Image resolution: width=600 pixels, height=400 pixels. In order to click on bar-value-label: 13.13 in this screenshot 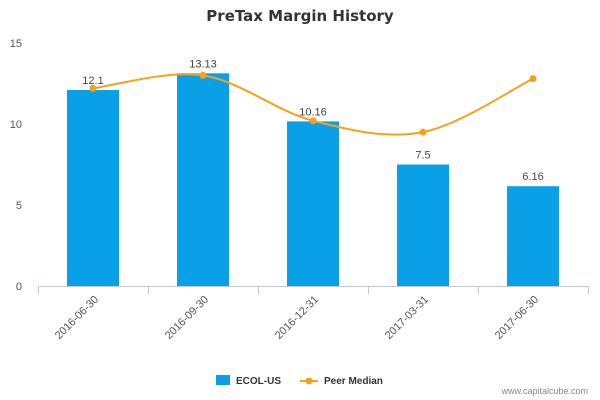, I will do `click(203, 64)`.